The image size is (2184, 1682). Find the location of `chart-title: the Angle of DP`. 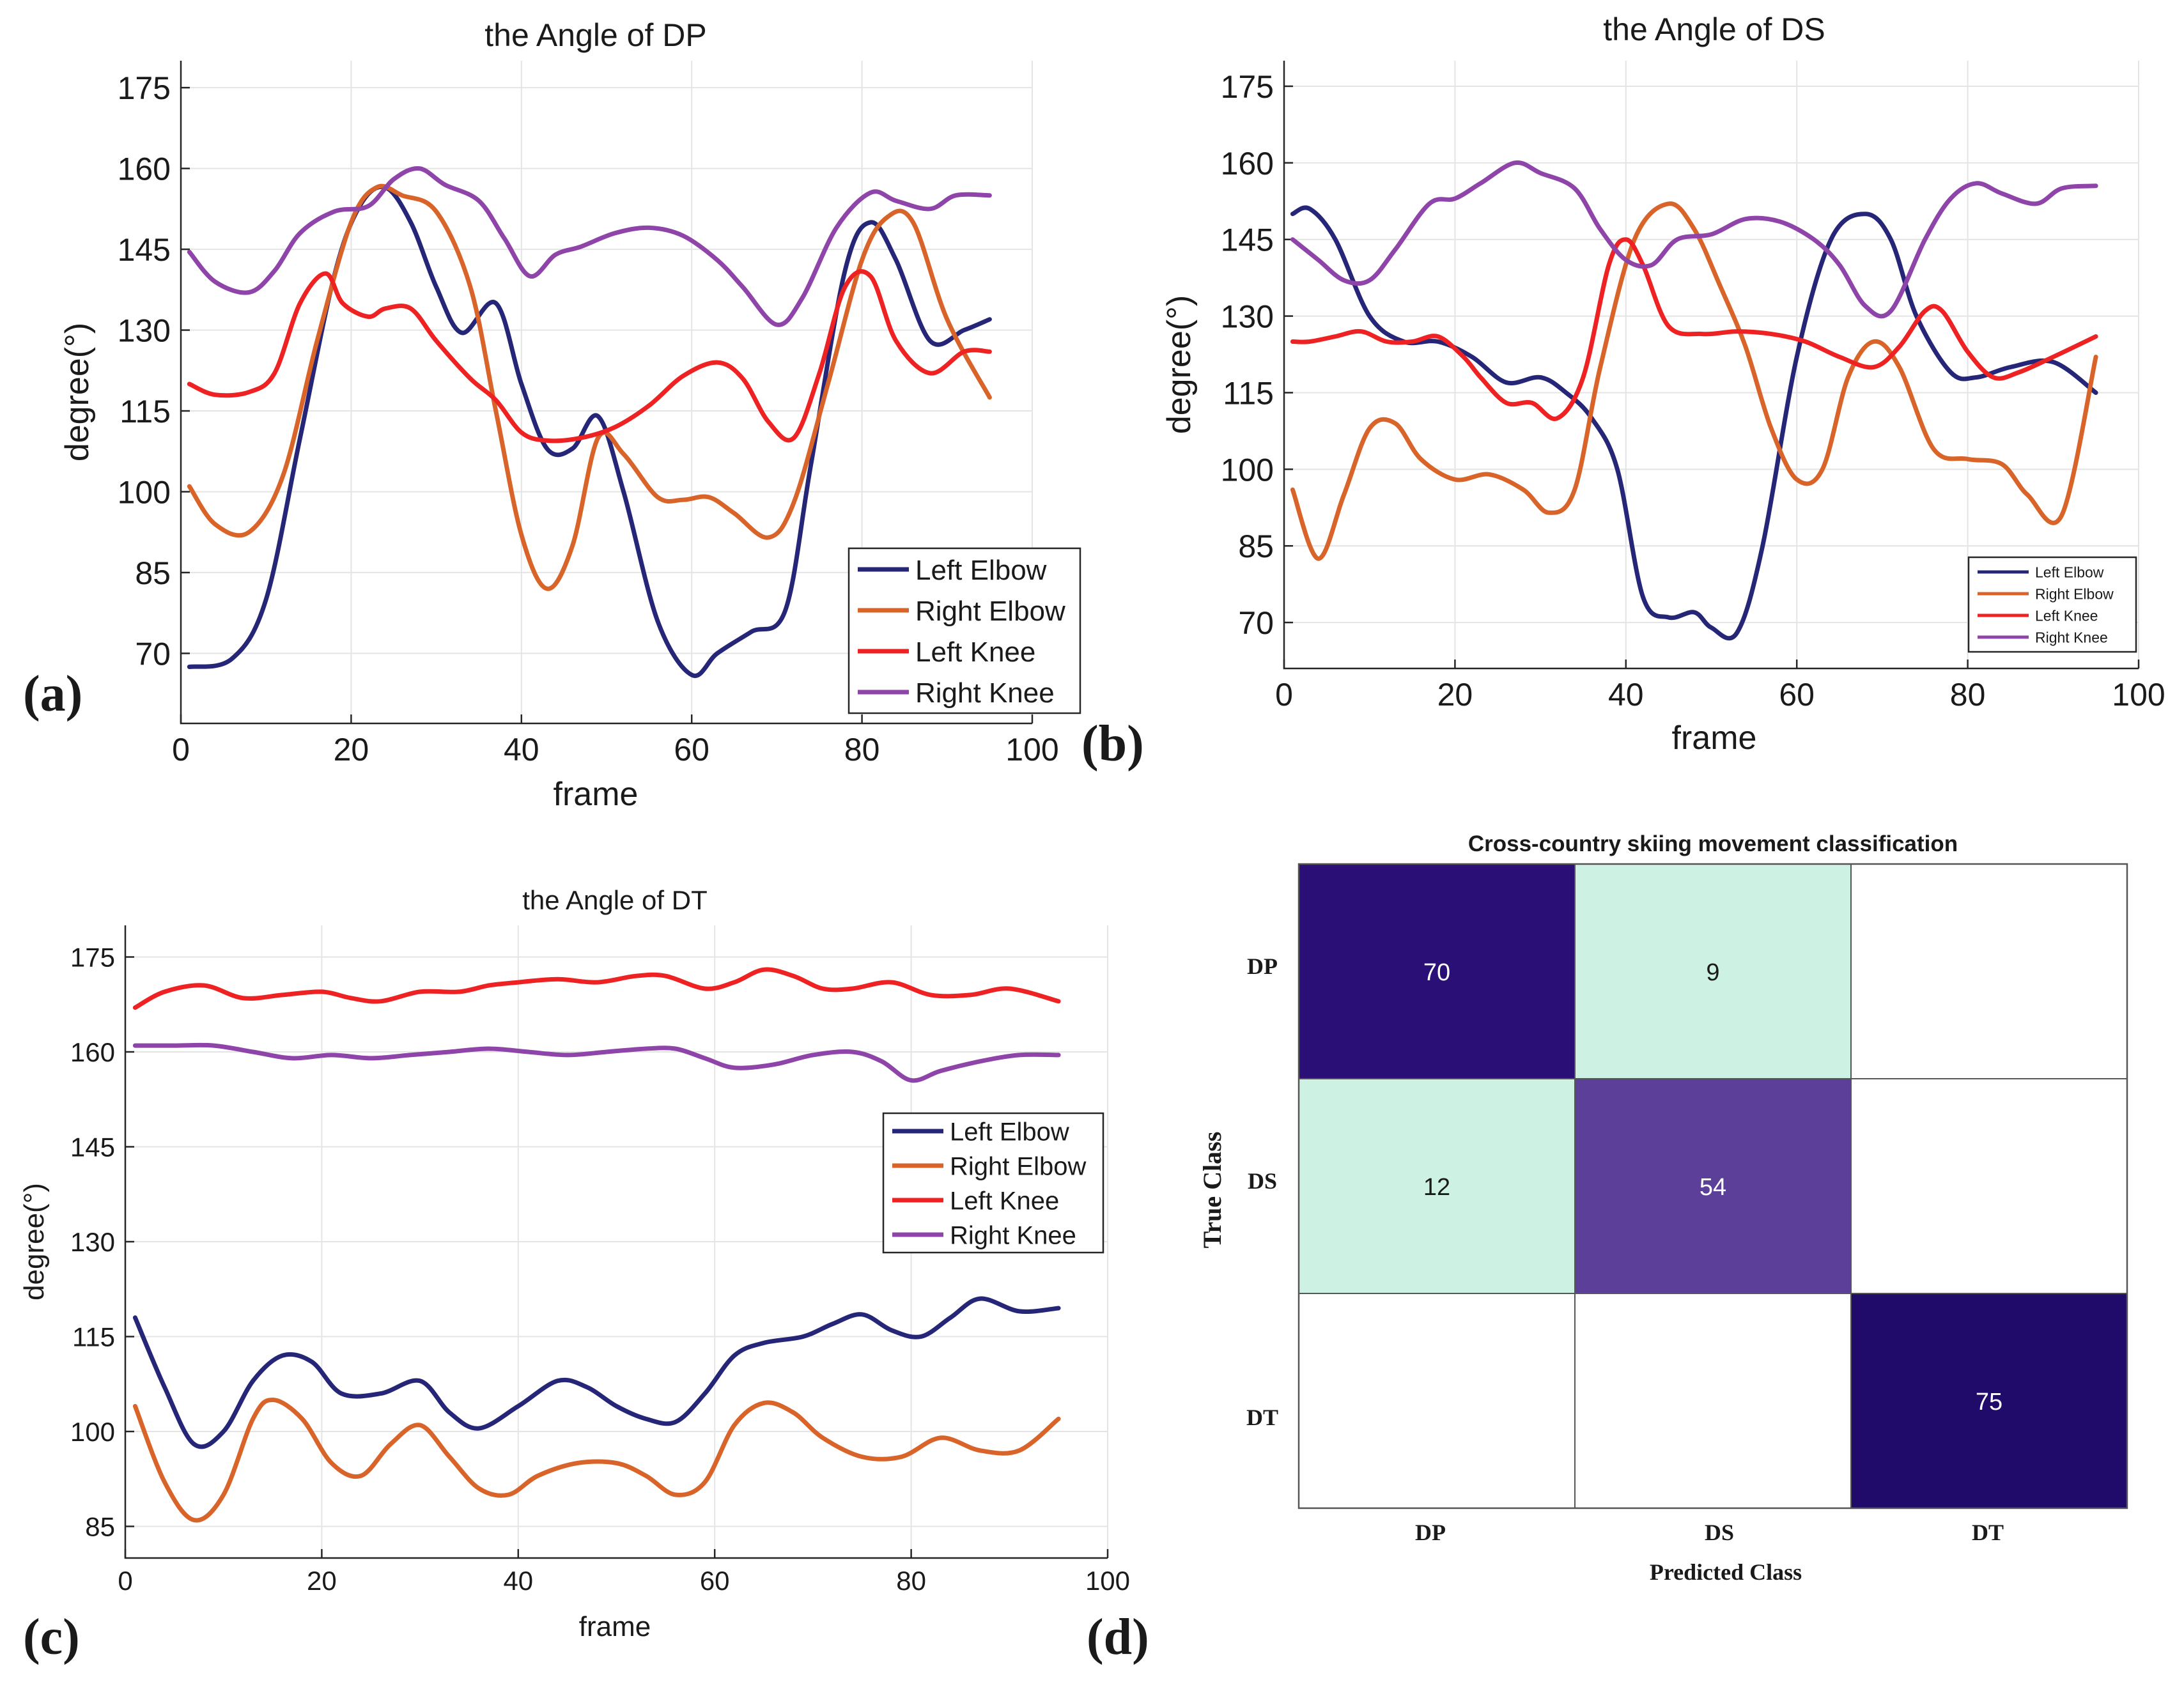

chart-title: the Angle of DP is located at coordinates (595, 35).